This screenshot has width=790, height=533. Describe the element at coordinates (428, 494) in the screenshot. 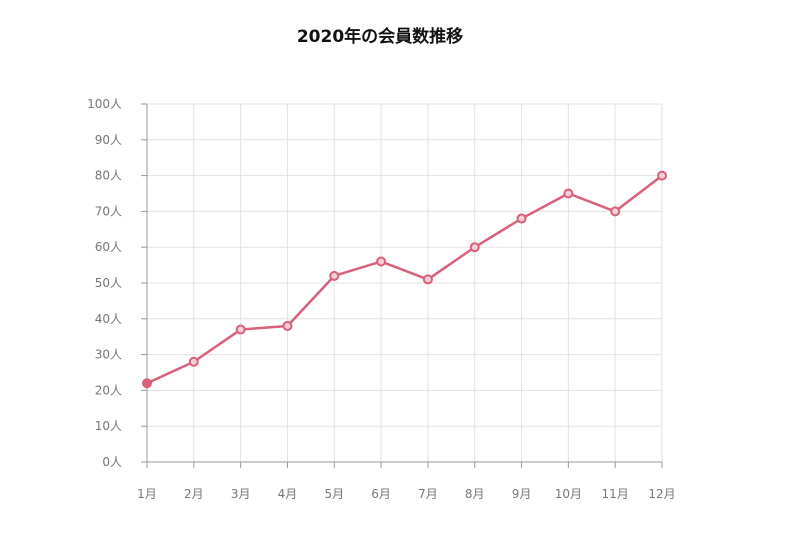

I see `x-tick-label: 7月` at that location.